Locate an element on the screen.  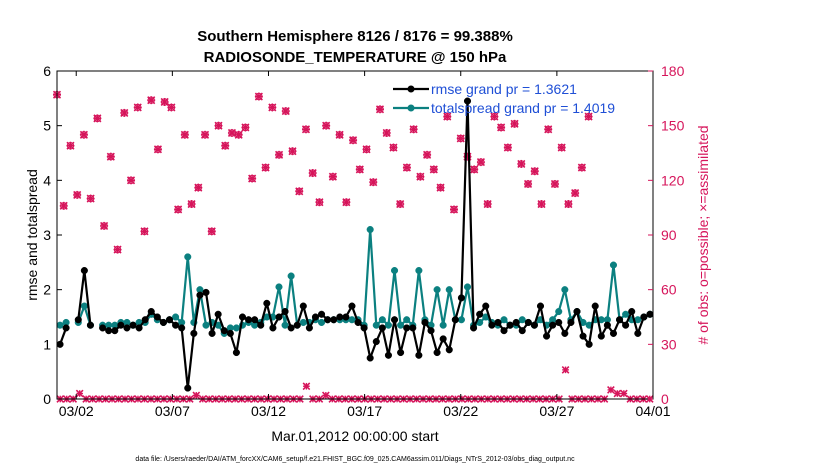
y-right-tick-label: 150 is located at coordinates (673, 126).